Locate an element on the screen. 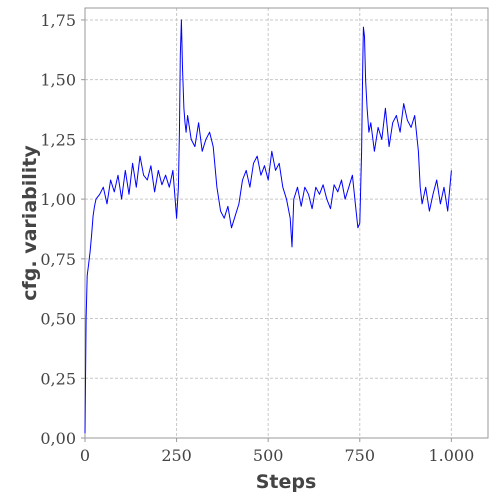  x-tick-label: 500 is located at coordinates (268, 455).